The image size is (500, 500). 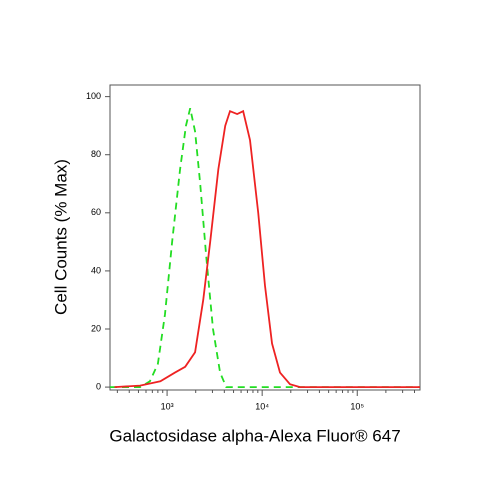 What do you see at coordinates (96, 212) in the screenshot?
I see `y-tick-label: 60` at bounding box center [96, 212].